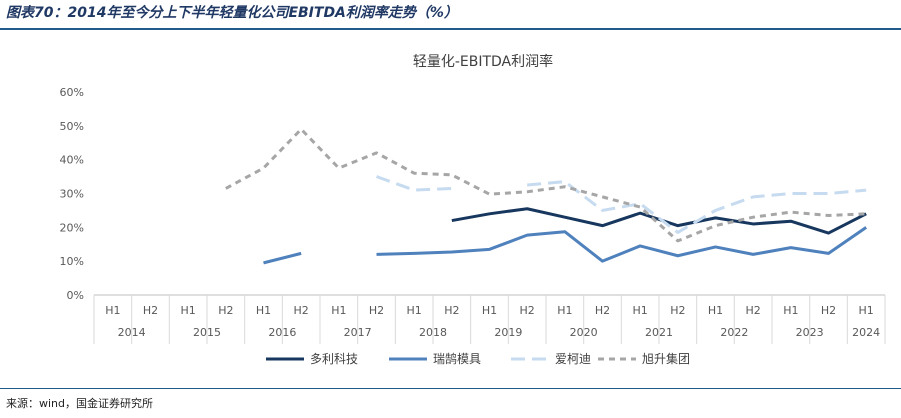 The height and width of the screenshot is (418, 901). Describe the element at coordinates (810, 332) in the screenshot. I see `x-year-label: 2023` at that location.